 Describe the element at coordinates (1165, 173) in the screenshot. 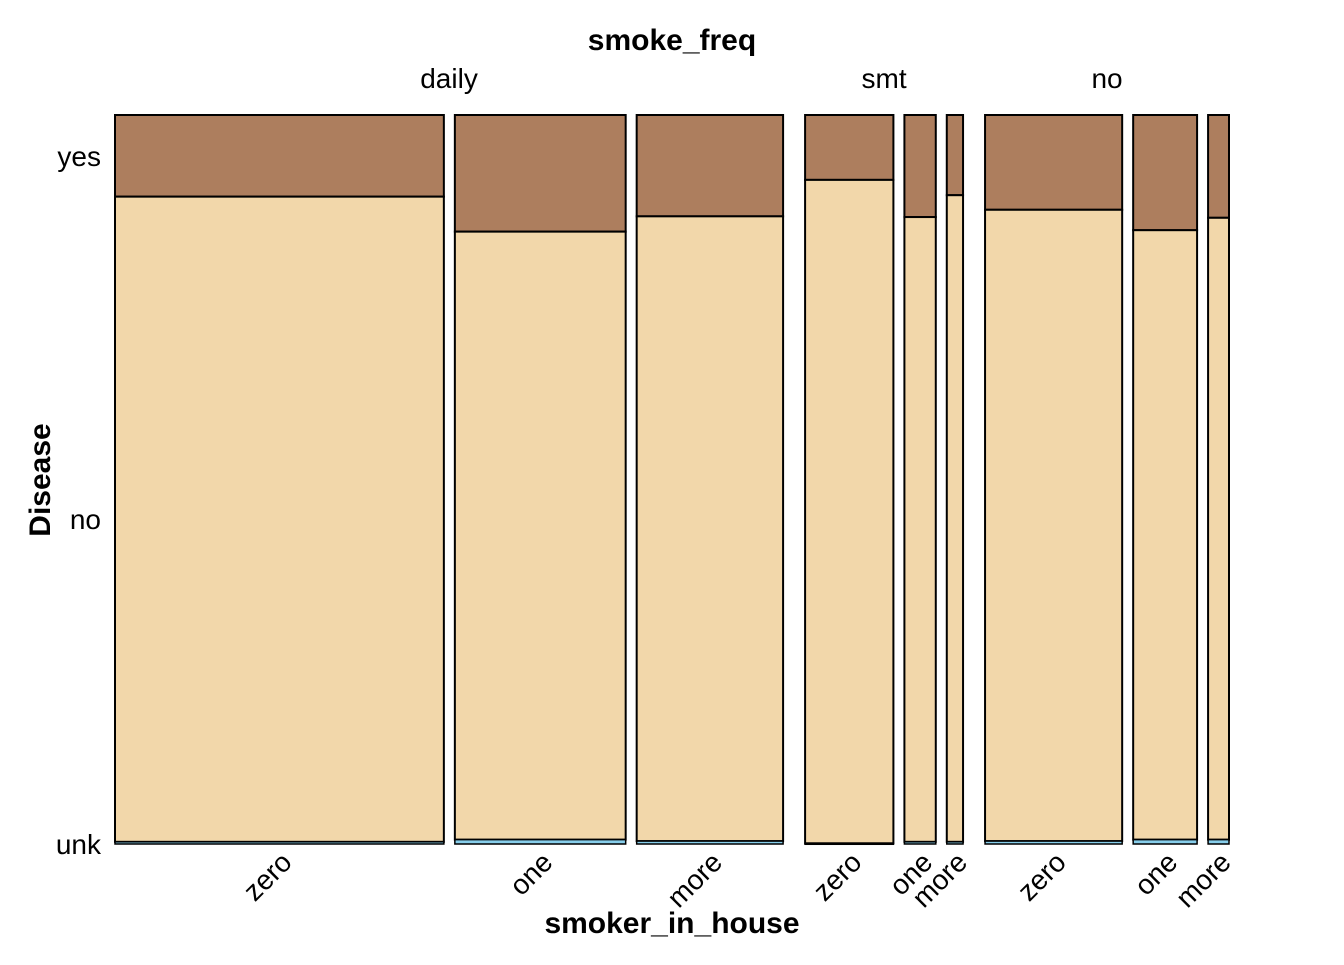

I see `cell-no-one-yes` at that location.